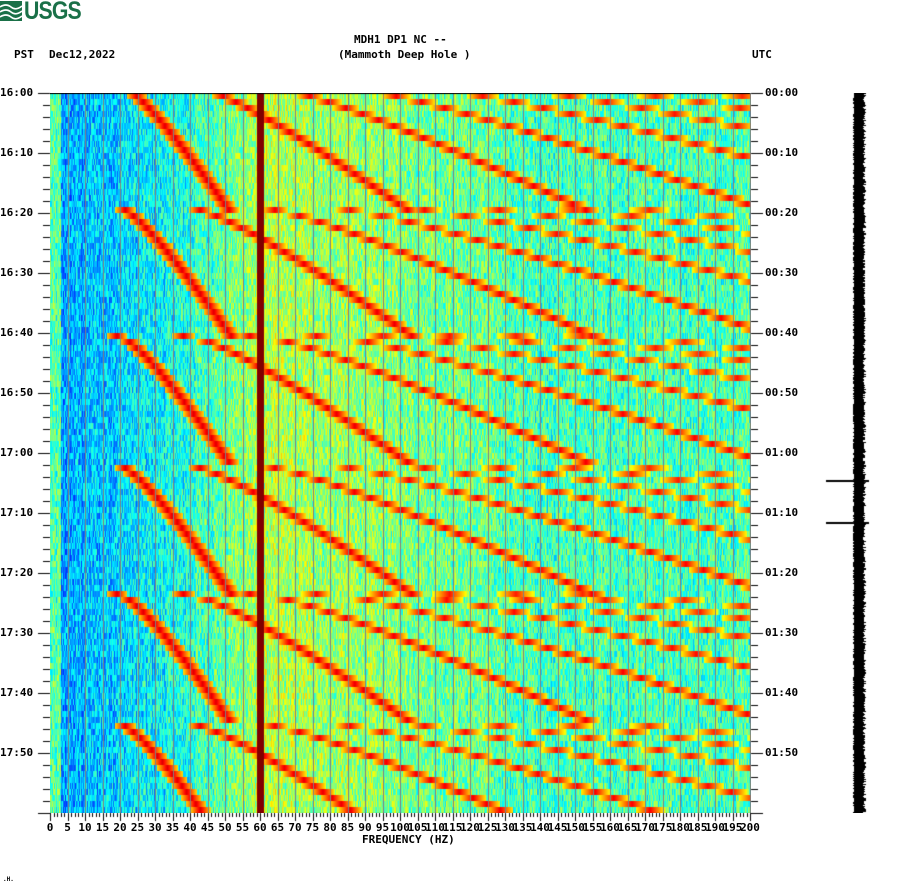 The height and width of the screenshot is (892, 902). Describe the element at coordinates (697, 827) in the screenshot. I see `x-tick-label: 185` at that location.